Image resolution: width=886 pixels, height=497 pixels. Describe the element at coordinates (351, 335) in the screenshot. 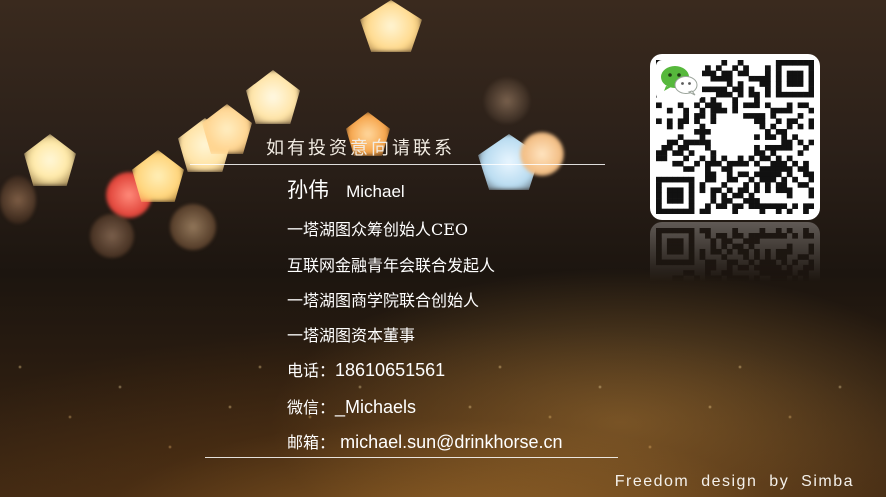

I see `title-line: 一塔湖图资本董事` at that location.